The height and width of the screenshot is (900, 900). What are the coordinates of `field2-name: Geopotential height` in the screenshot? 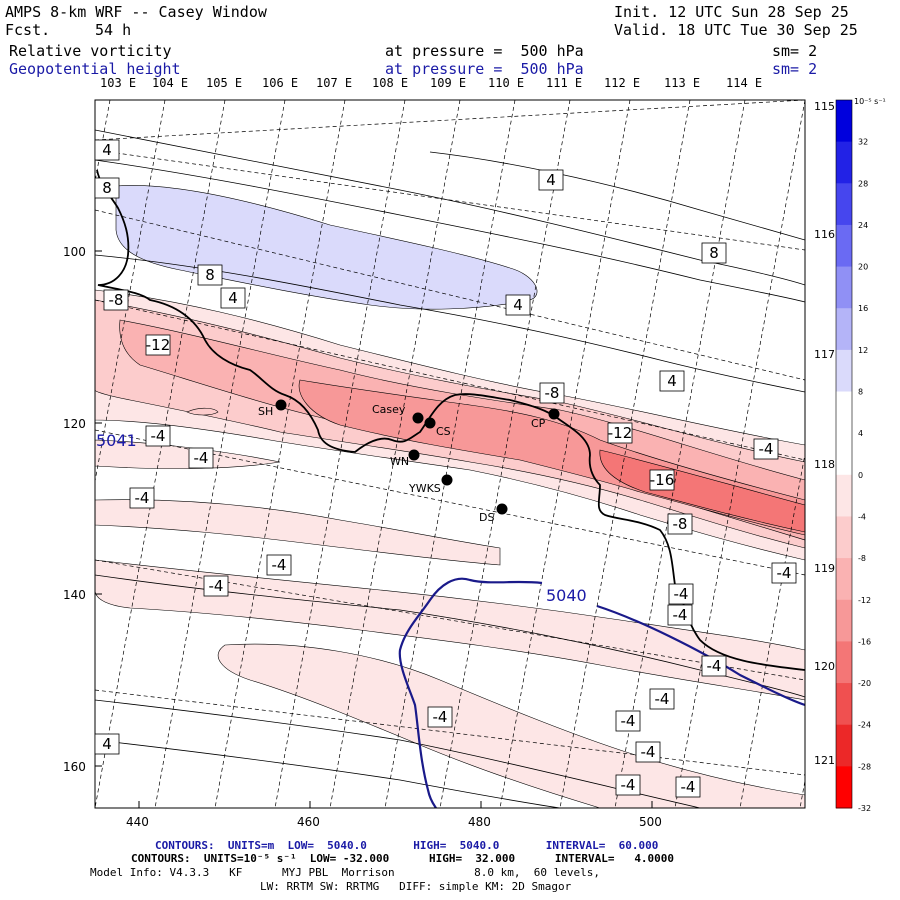 It's located at (95, 69).